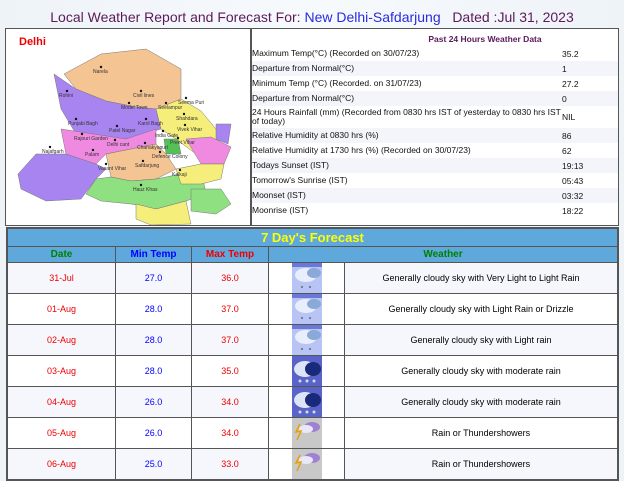  I want to click on forecast-row: 06-Aug 25.0 33.0 Rain or Thundershowers, so click(312, 464).